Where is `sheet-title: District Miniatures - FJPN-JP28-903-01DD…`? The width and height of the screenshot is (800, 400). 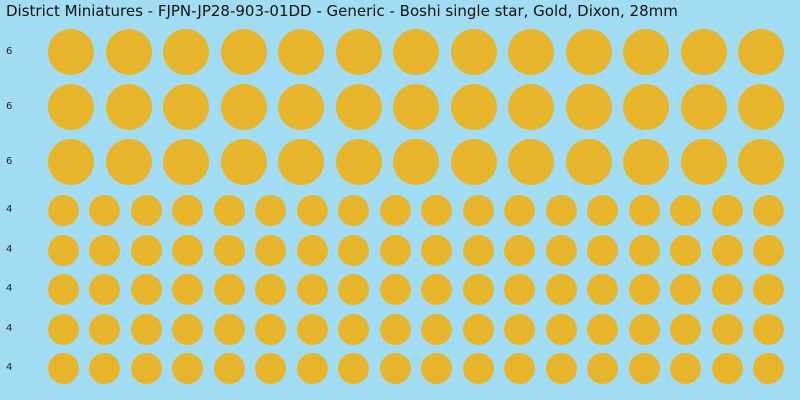 sheet-title: District Miniatures - FJPN-JP28-903-01DD… is located at coordinates (342, 11).